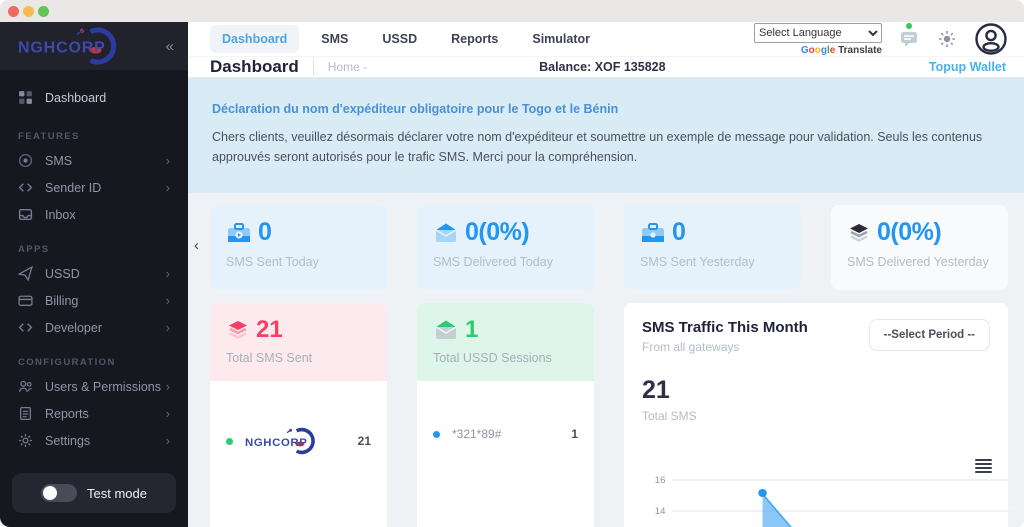 This screenshot has height=527, width=1024. Describe the element at coordinates (298, 415) in the screenshot. I see `total-sms-sent-card: 21 Total SMS Sent` at that location.